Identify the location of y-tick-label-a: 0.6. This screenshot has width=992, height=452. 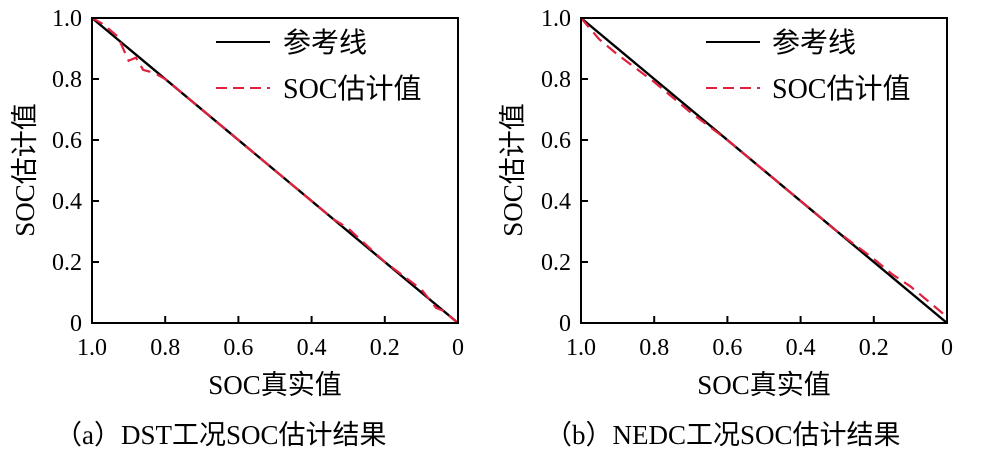
(67, 141).